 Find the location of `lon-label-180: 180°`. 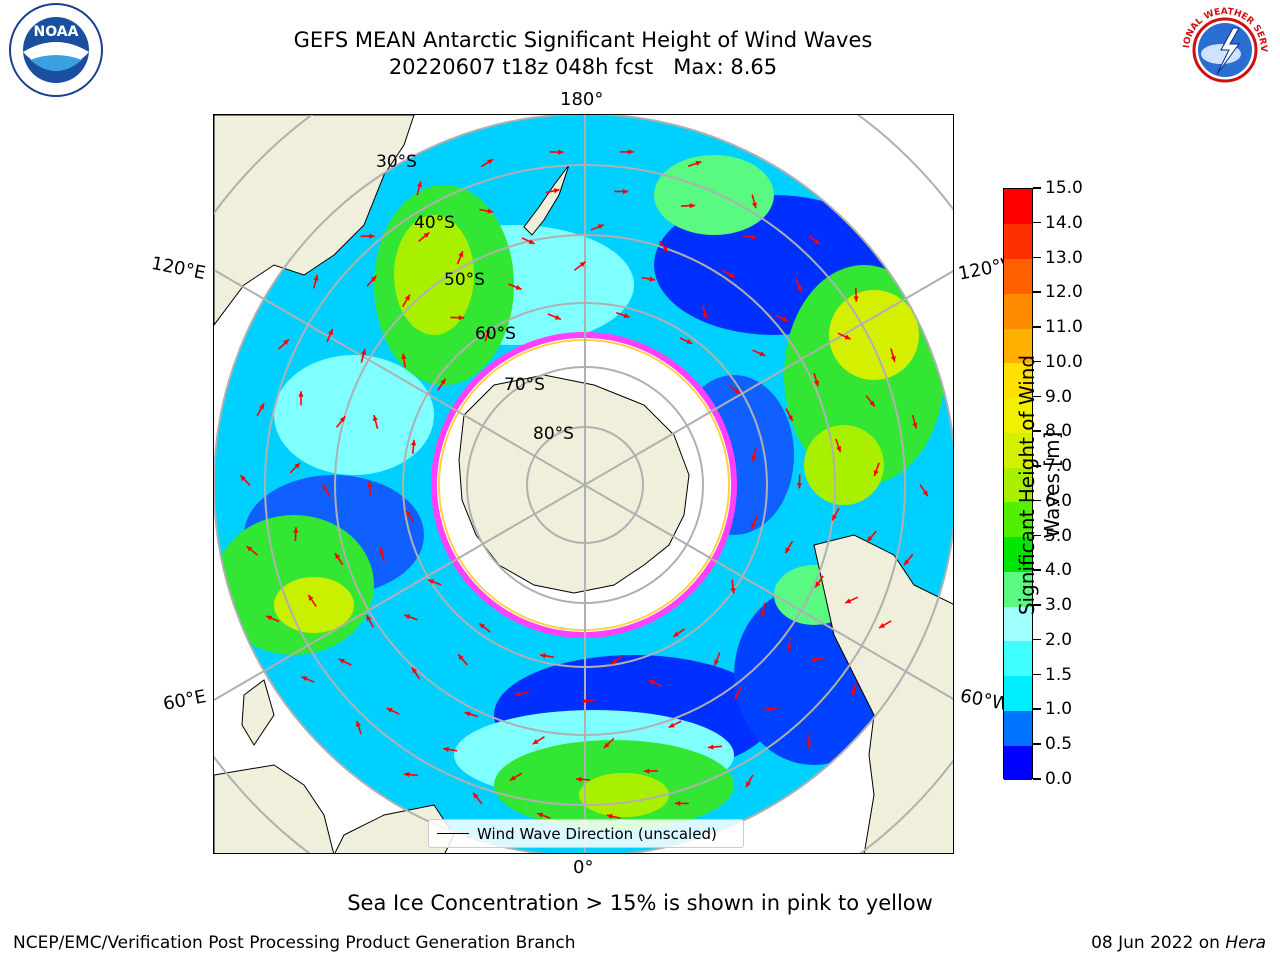

lon-label-180: 180° is located at coordinates (582, 99).